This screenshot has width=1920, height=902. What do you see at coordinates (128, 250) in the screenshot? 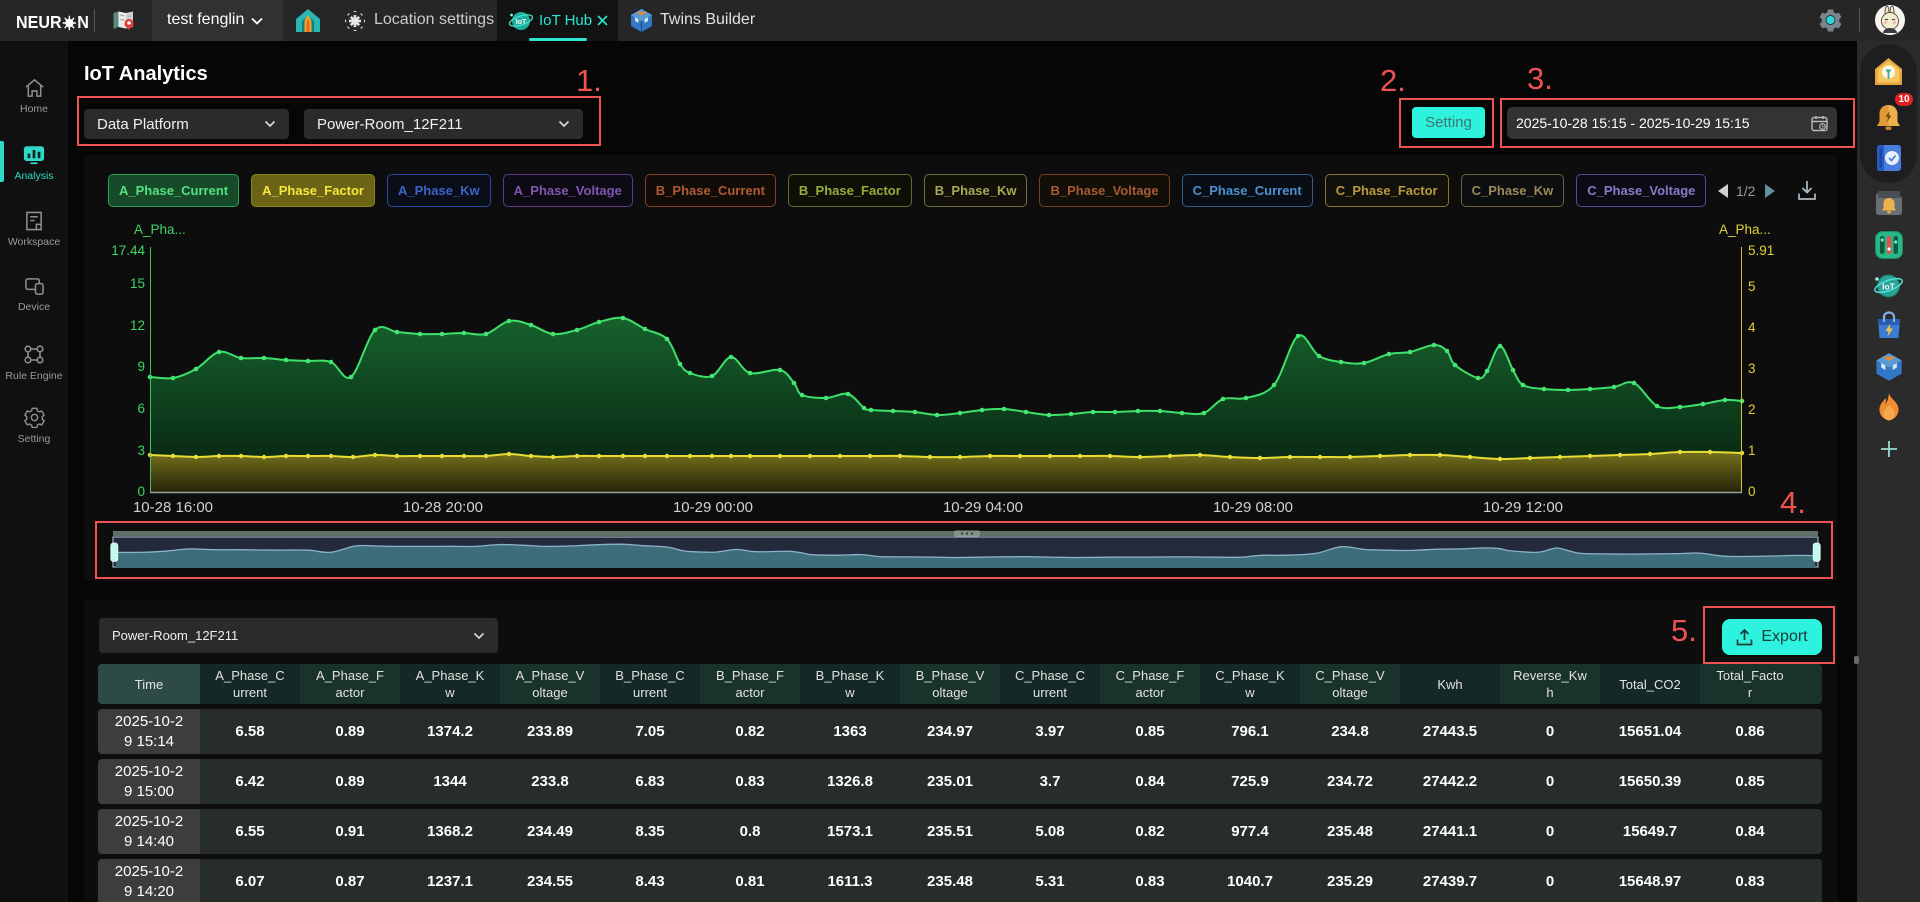
I see `svg-text: 17.44` at bounding box center [128, 250].